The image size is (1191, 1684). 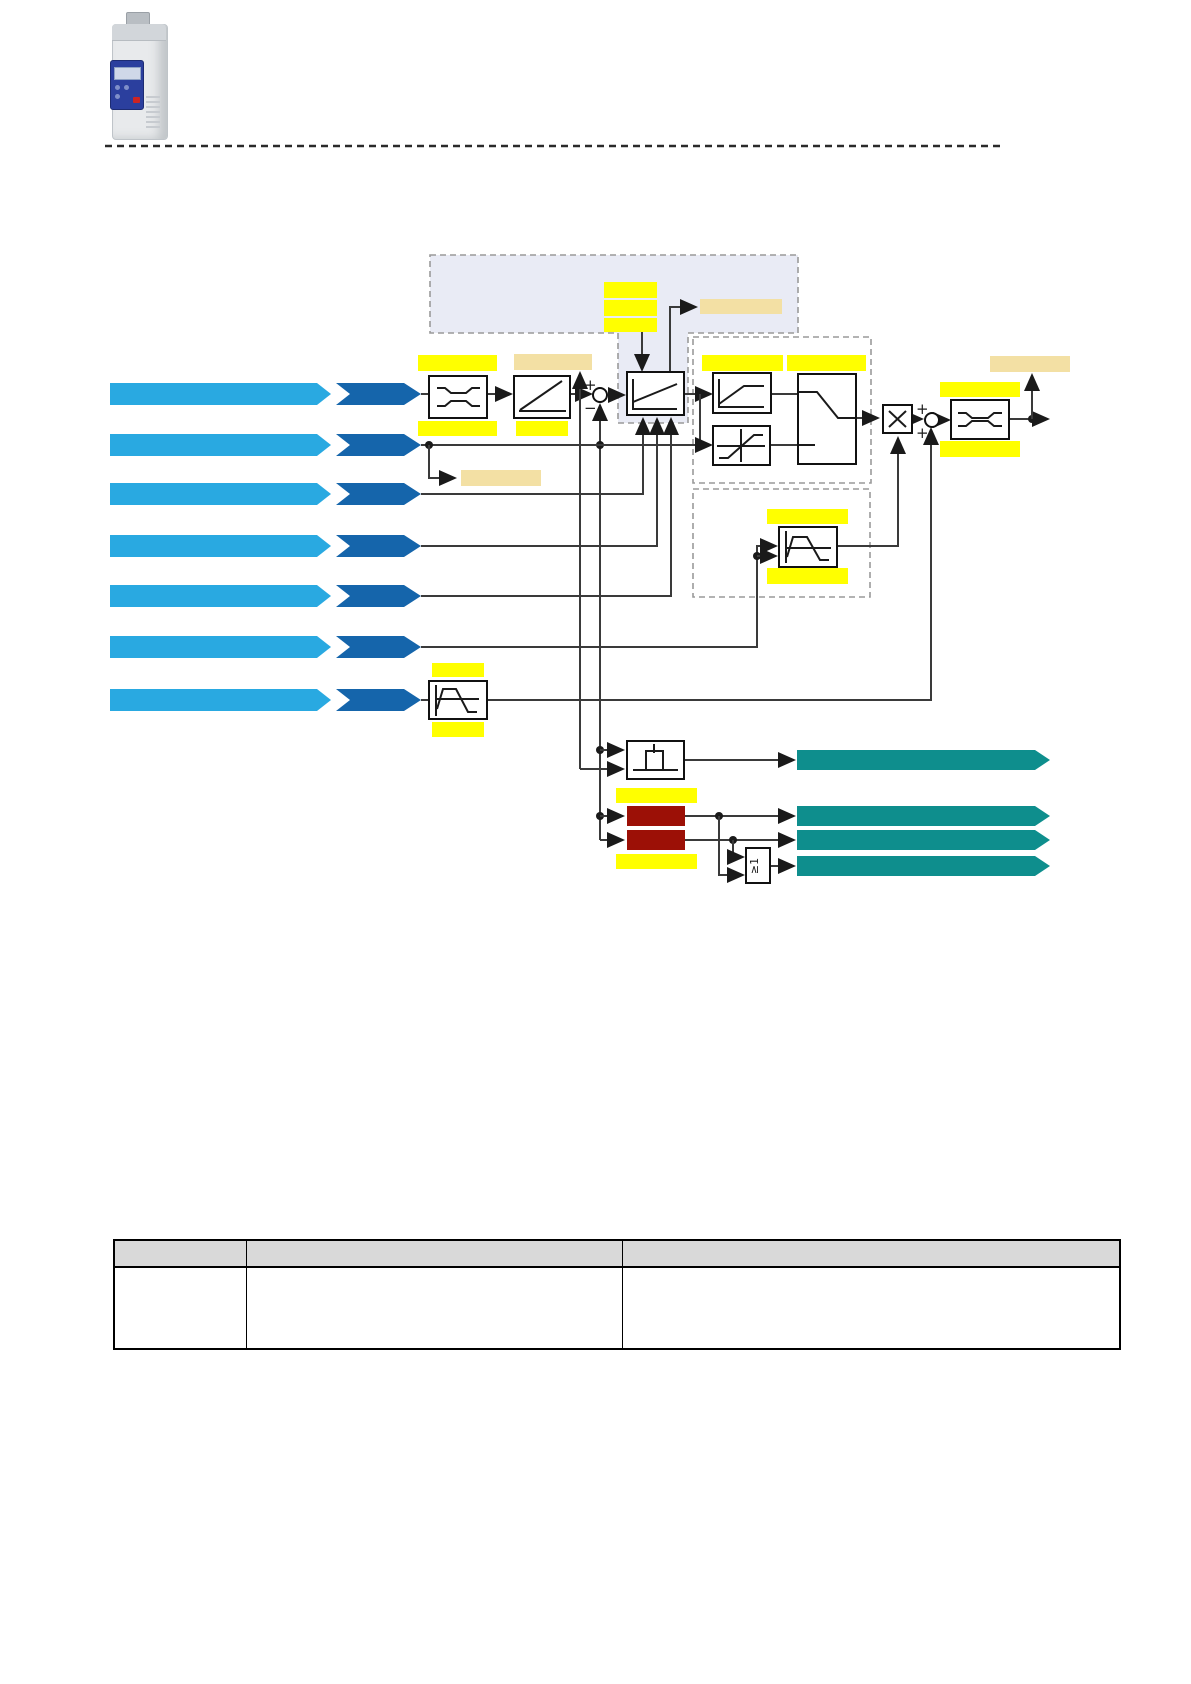 I want to click on or-block: ≥1, so click(x=758, y=865).